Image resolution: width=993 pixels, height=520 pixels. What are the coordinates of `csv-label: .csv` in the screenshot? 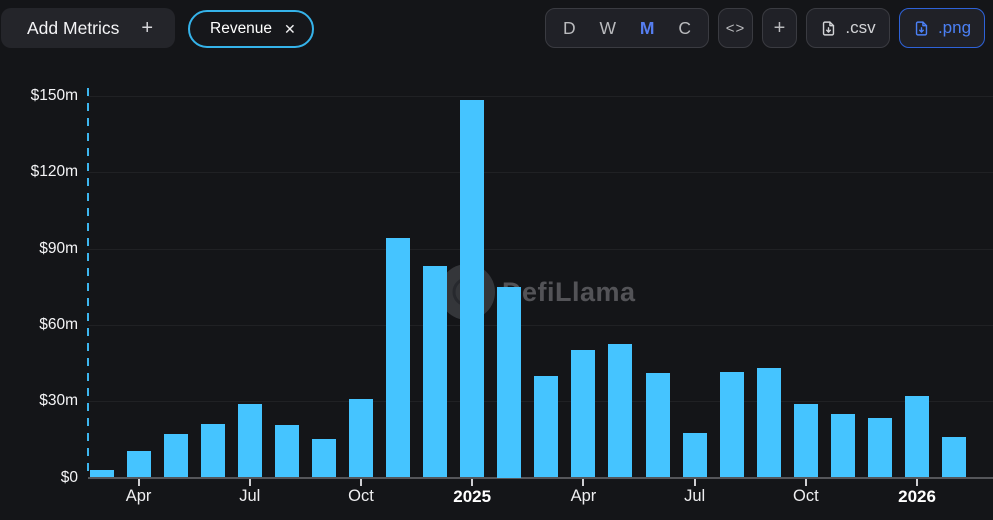 It's located at (860, 27).